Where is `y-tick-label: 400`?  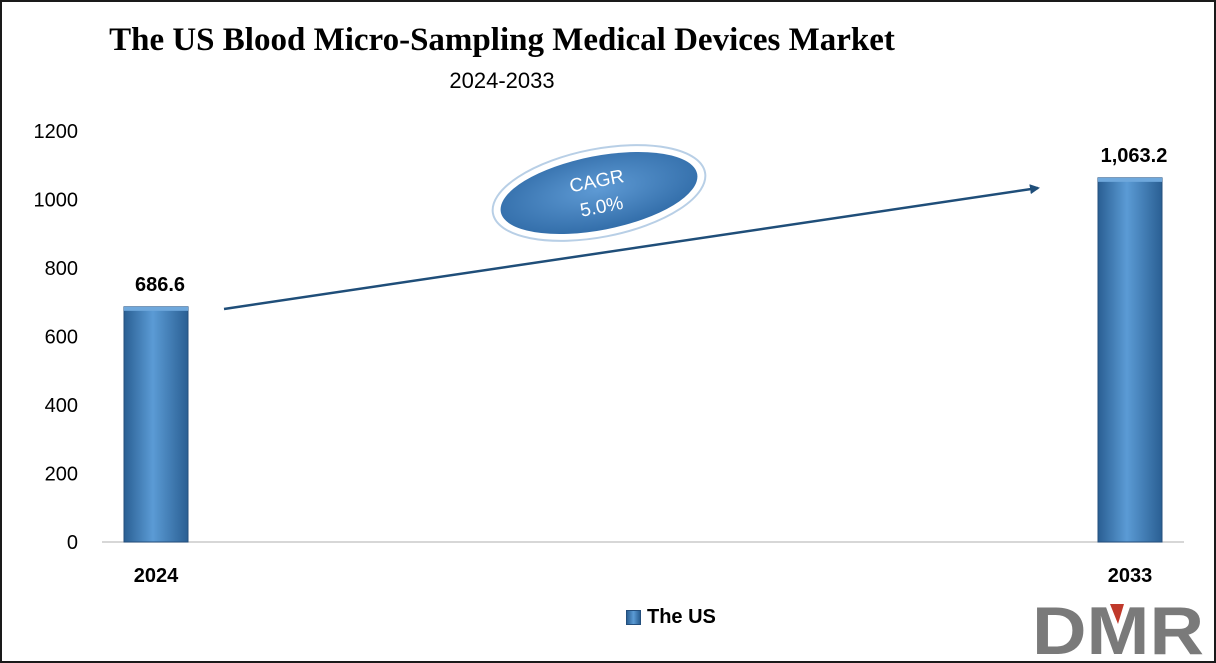 y-tick-label: 400 is located at coordinates (61, 406).